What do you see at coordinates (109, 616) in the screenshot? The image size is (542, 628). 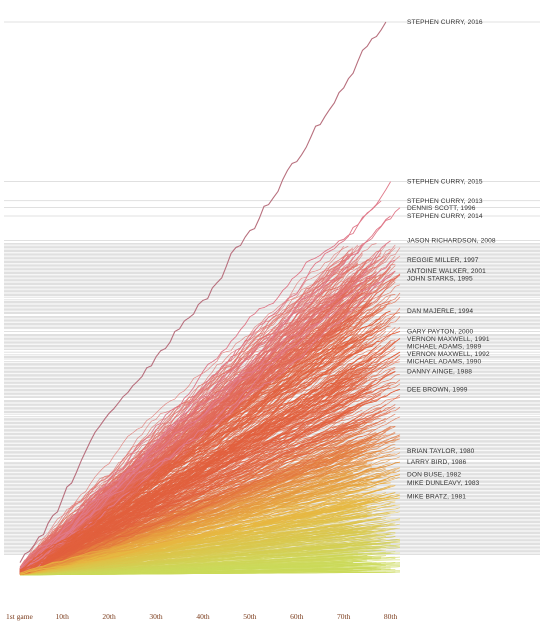 I see `x-tick-label: 20th` at bounding box center [109, 616].